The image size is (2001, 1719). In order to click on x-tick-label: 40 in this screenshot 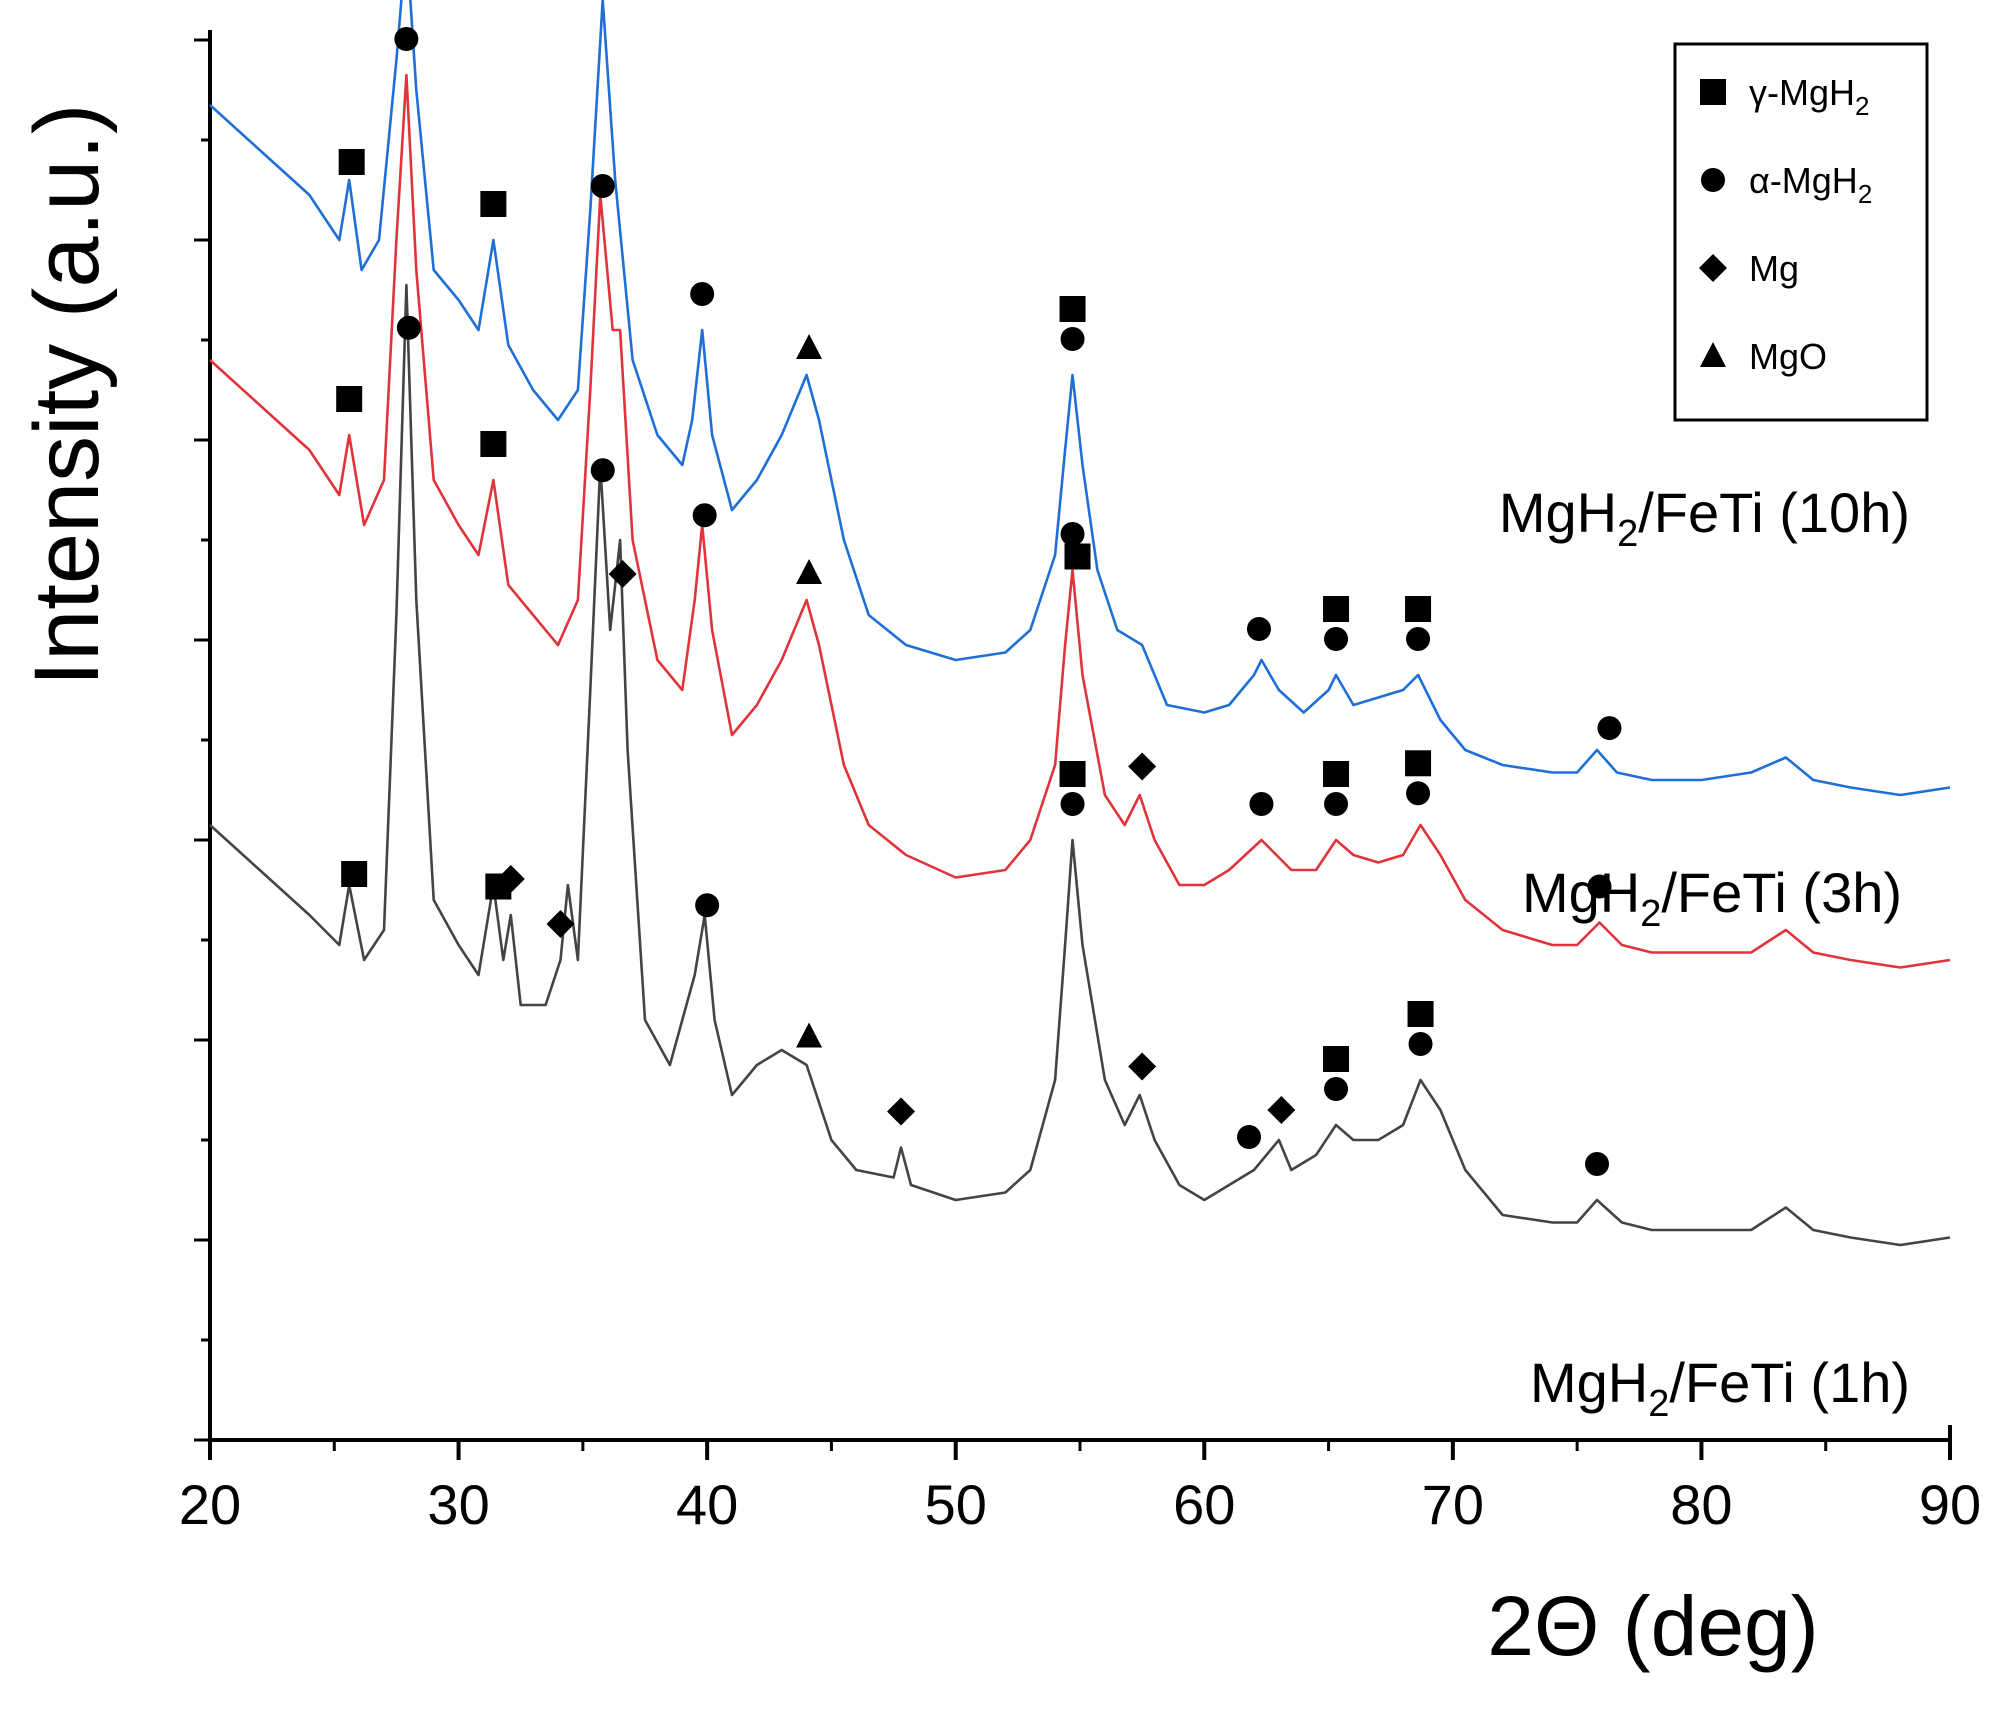, I will do `click(707, 1504)`.